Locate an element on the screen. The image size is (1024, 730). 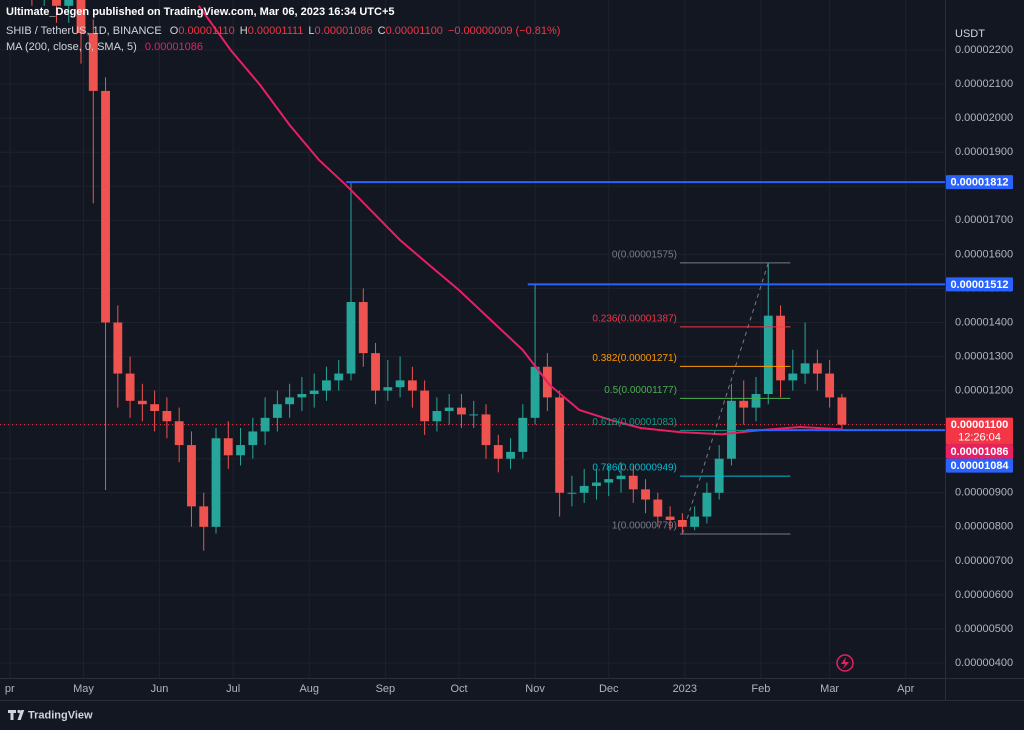
ohlc-key: L is located at coordinates (311, 31).